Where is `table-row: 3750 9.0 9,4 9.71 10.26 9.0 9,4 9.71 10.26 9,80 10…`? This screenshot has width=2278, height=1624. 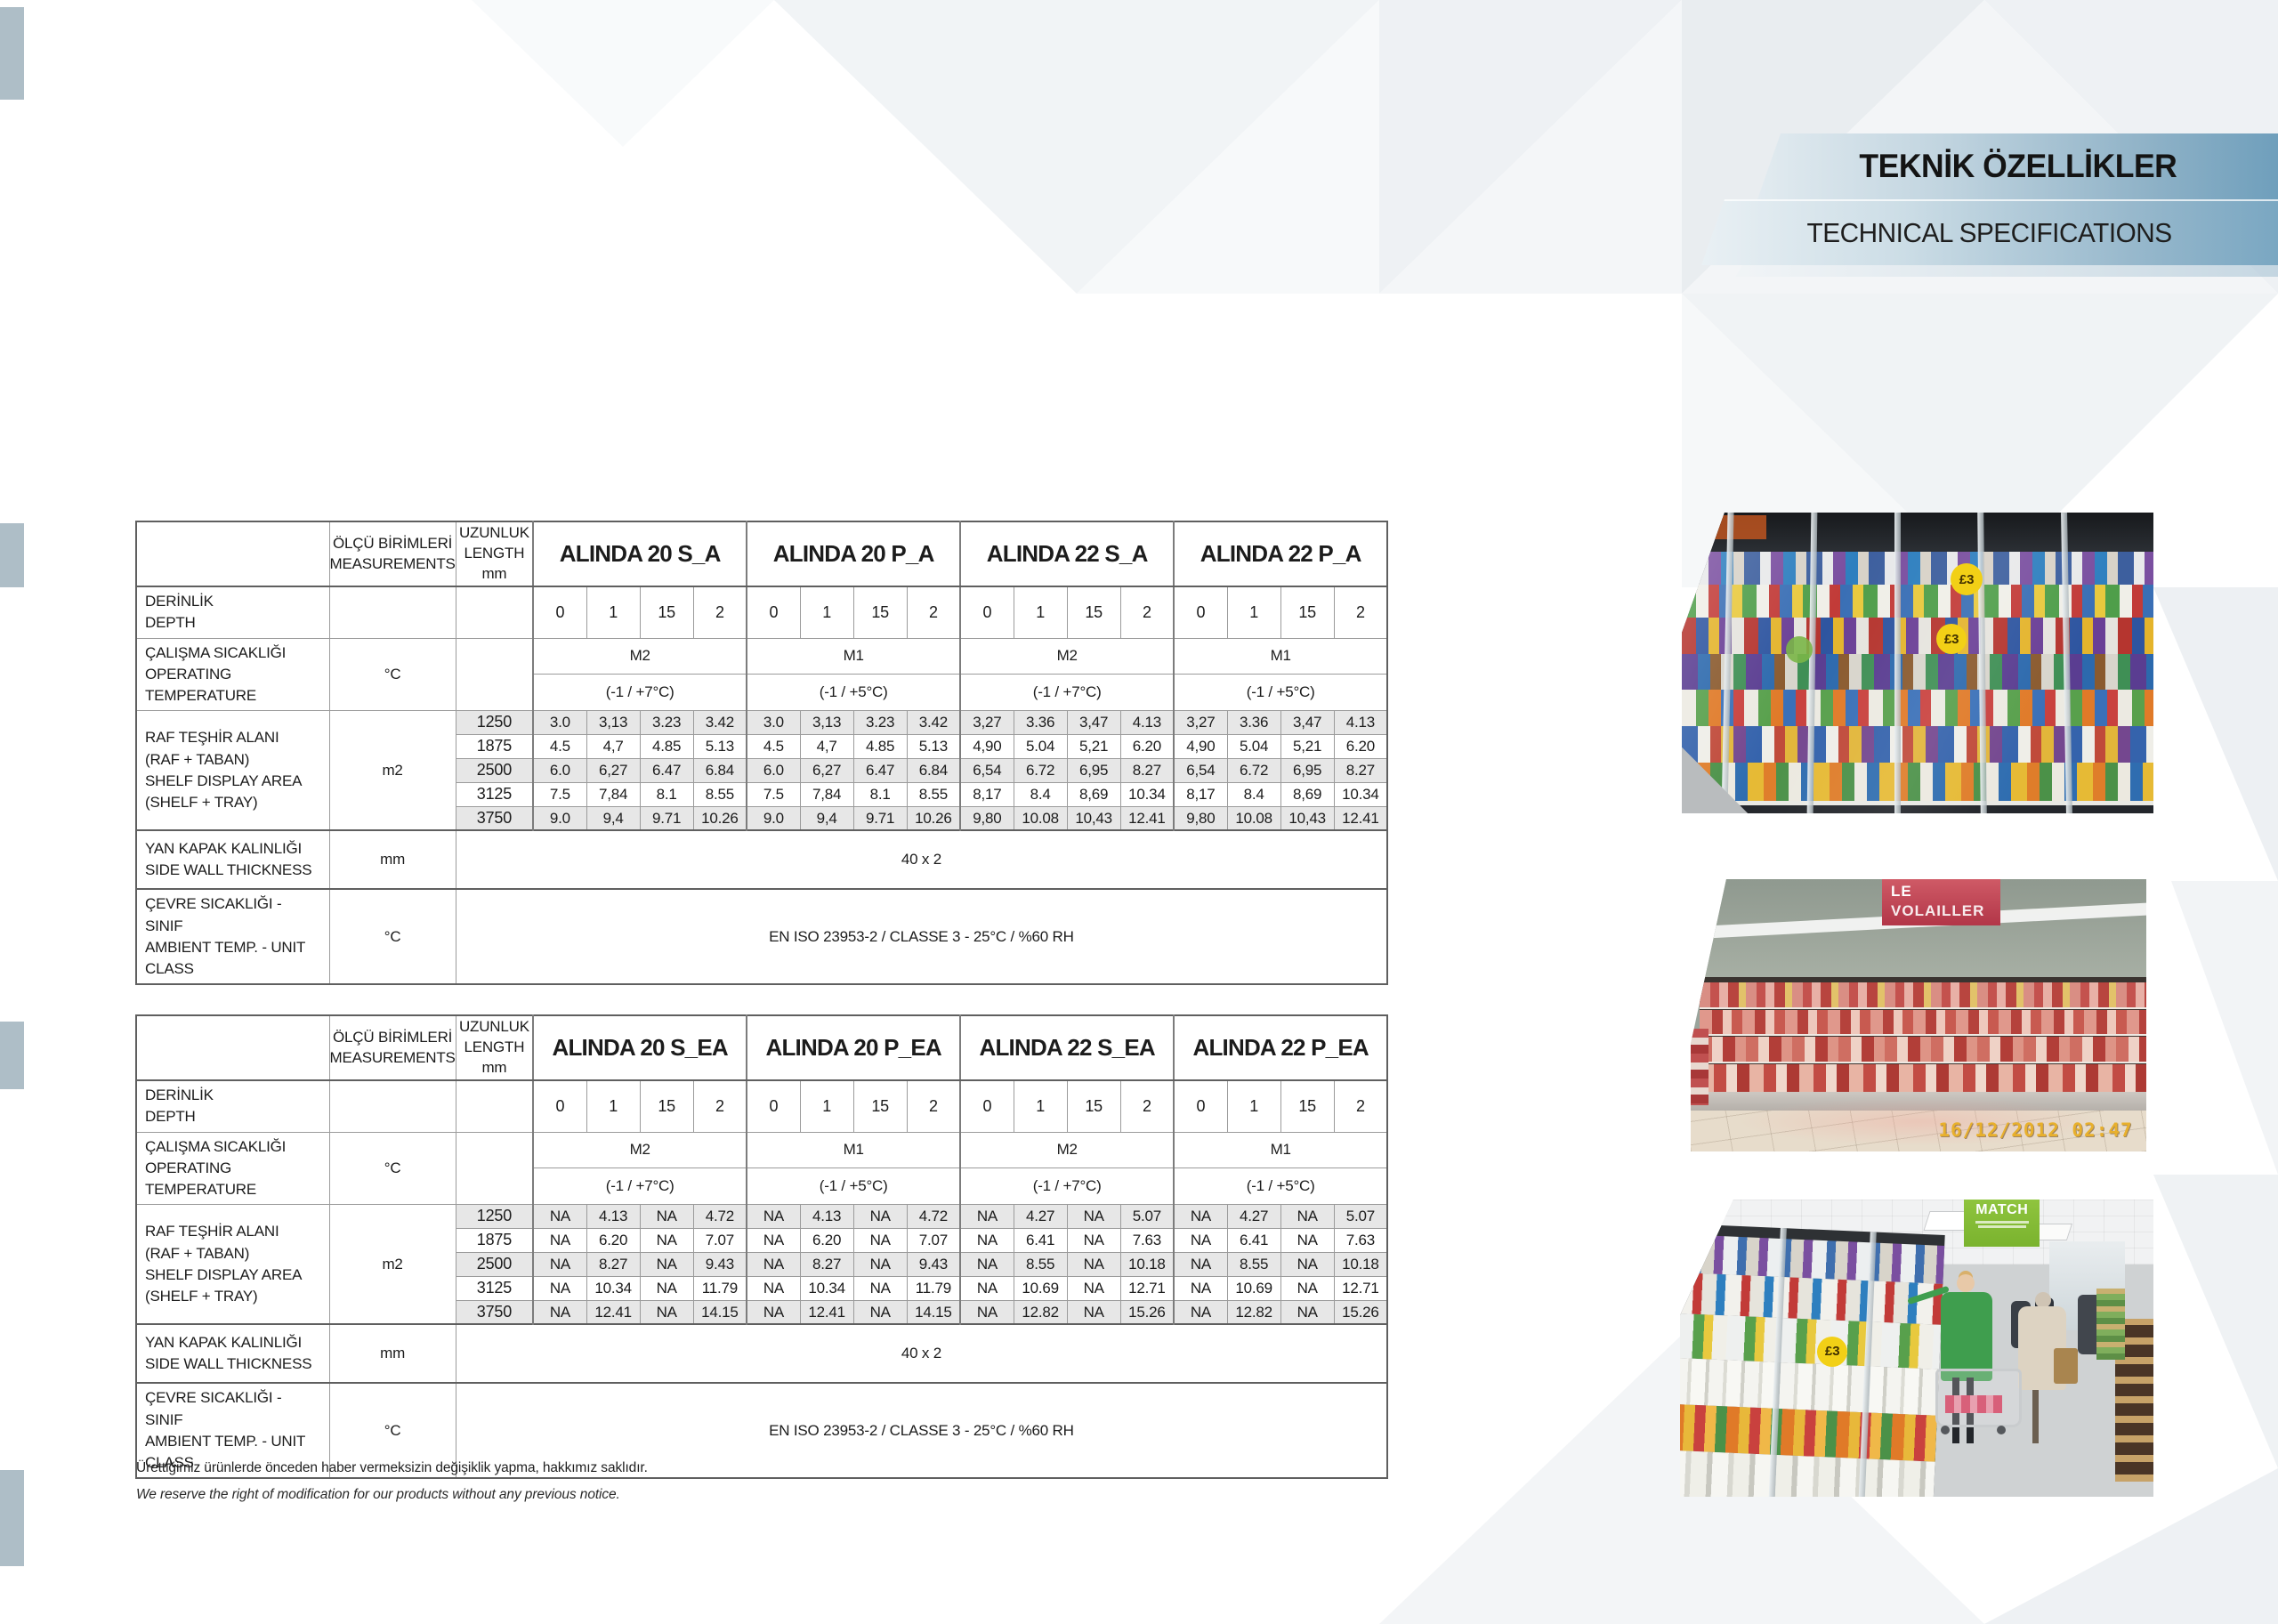
table-row: 3750 9.0 9,4 9.71 10.26 9.0 9,4 9.71 10.26 9,80 10… is located at coordinates (762, 818).